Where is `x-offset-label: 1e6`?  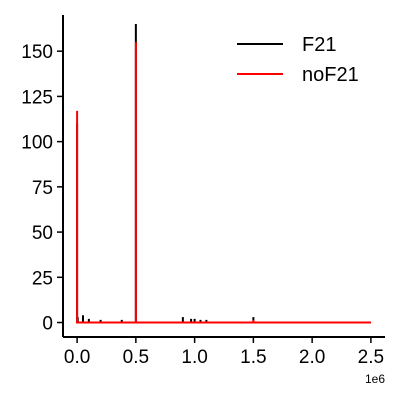 x-offset-label: 1e6 is located at coordinates (375, 379).